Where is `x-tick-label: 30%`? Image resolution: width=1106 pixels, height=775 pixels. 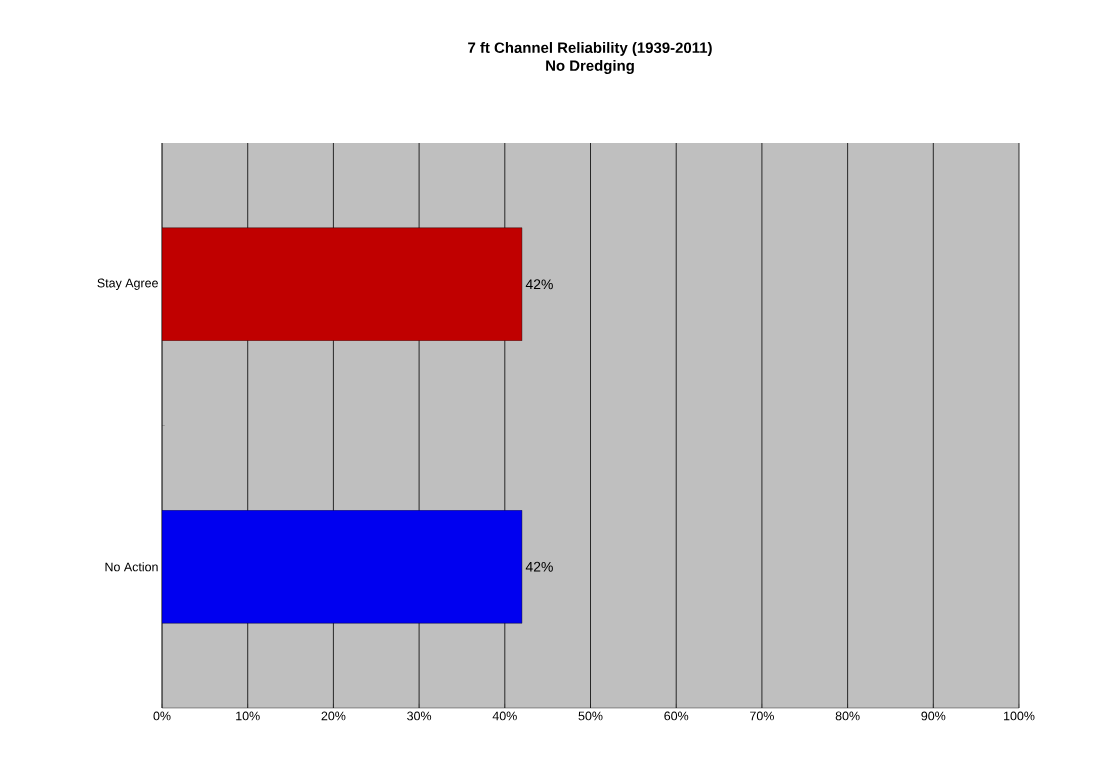 x-tick-label: 30% is located at coordinates (419, 716).